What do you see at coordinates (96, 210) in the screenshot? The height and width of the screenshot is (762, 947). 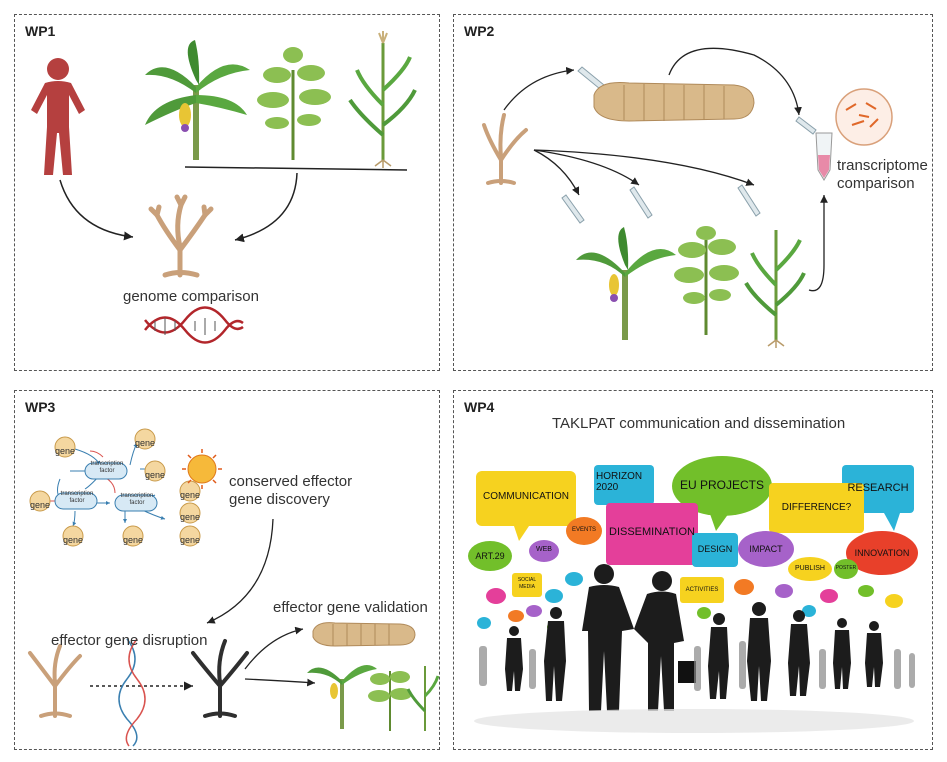 I see `arrow-human-to-fungus` at bounding box center [96, 210].